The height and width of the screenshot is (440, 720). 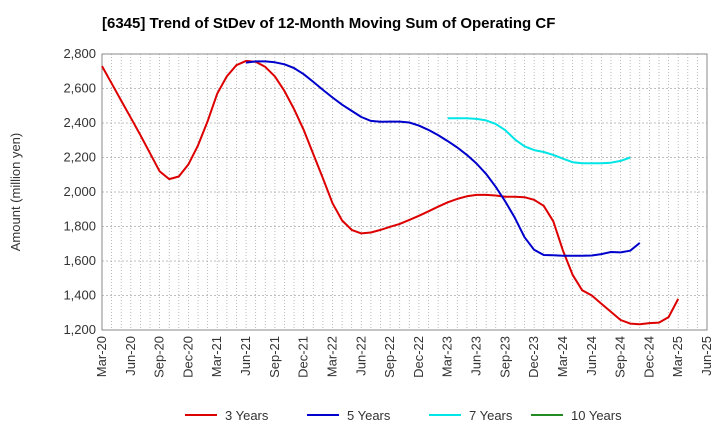 What do you see at coordinates (447, 356) in the screenshot?
I see `x-tick-label: Mar-23` at bounding box center [447, 356].